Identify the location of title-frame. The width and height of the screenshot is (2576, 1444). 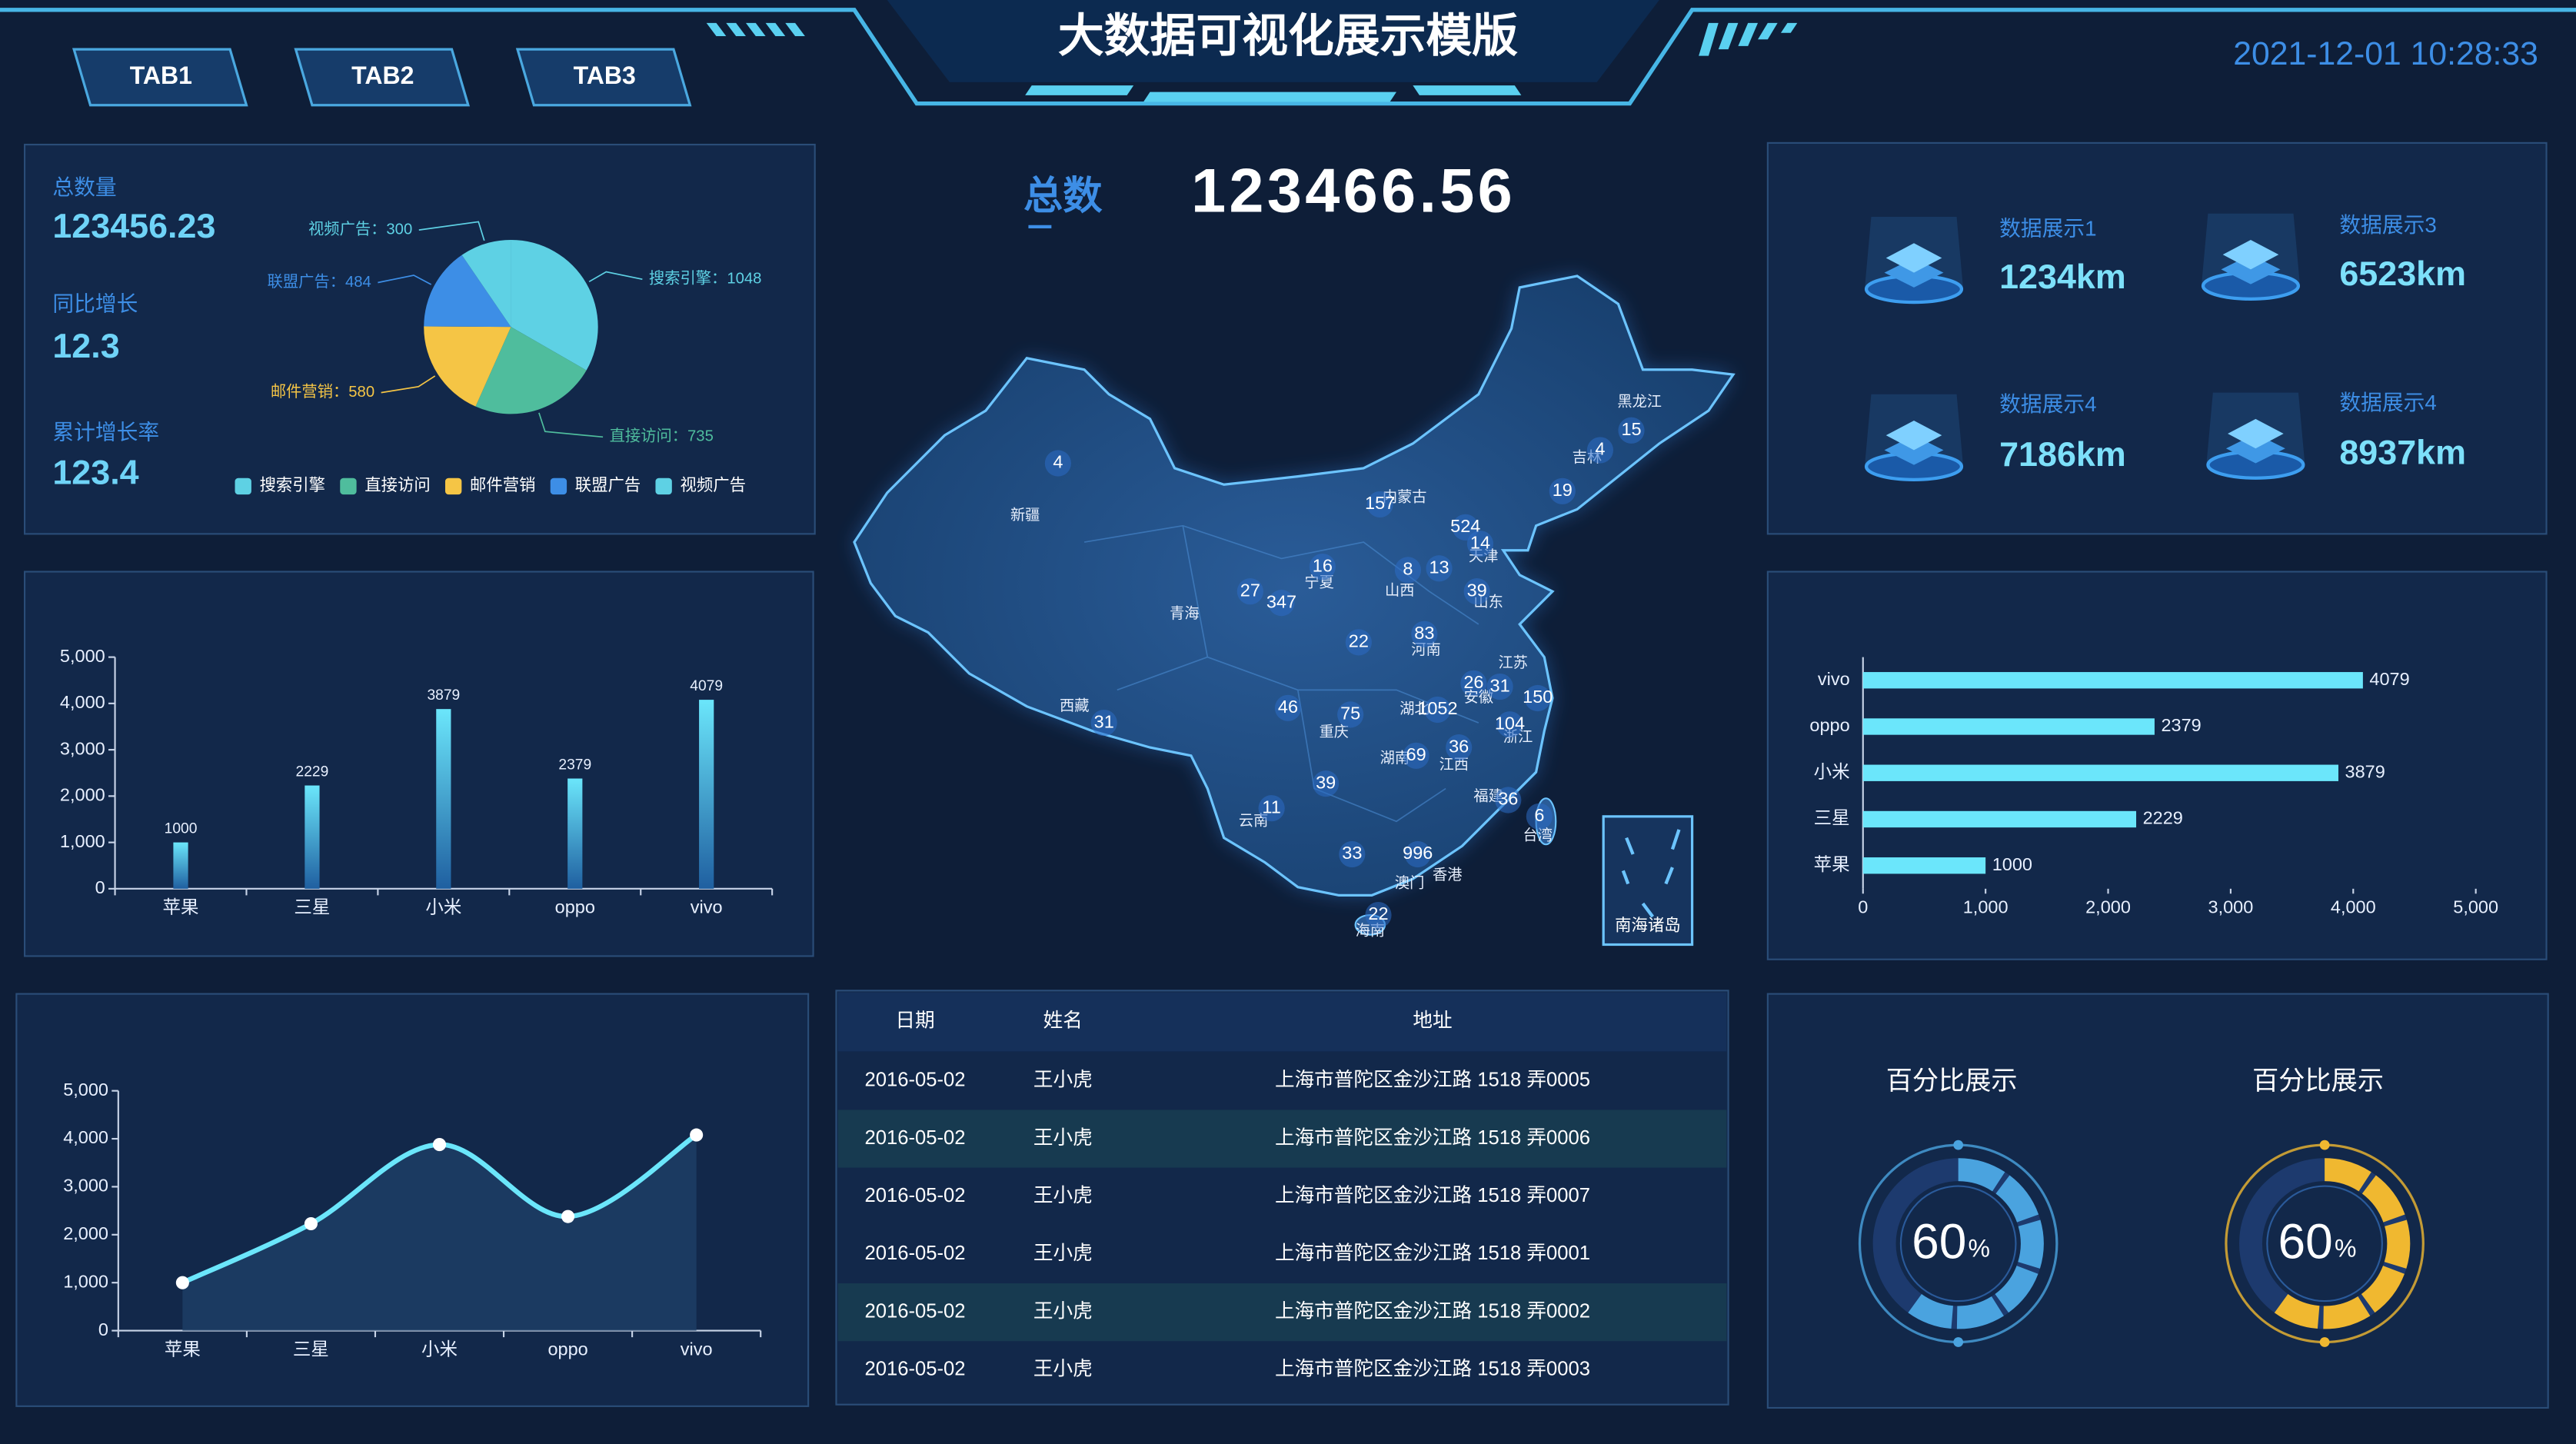
(1273, 41).